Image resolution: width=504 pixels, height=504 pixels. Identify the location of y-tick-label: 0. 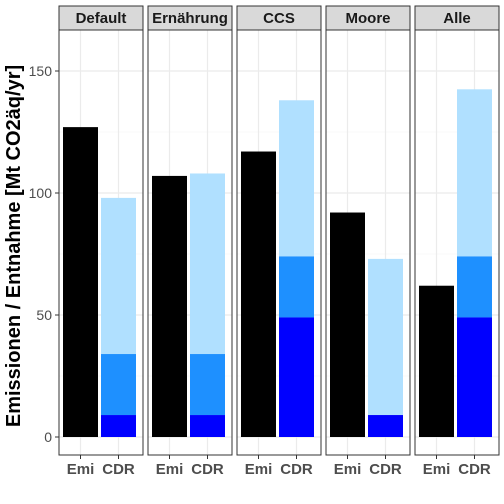
(48, 437).